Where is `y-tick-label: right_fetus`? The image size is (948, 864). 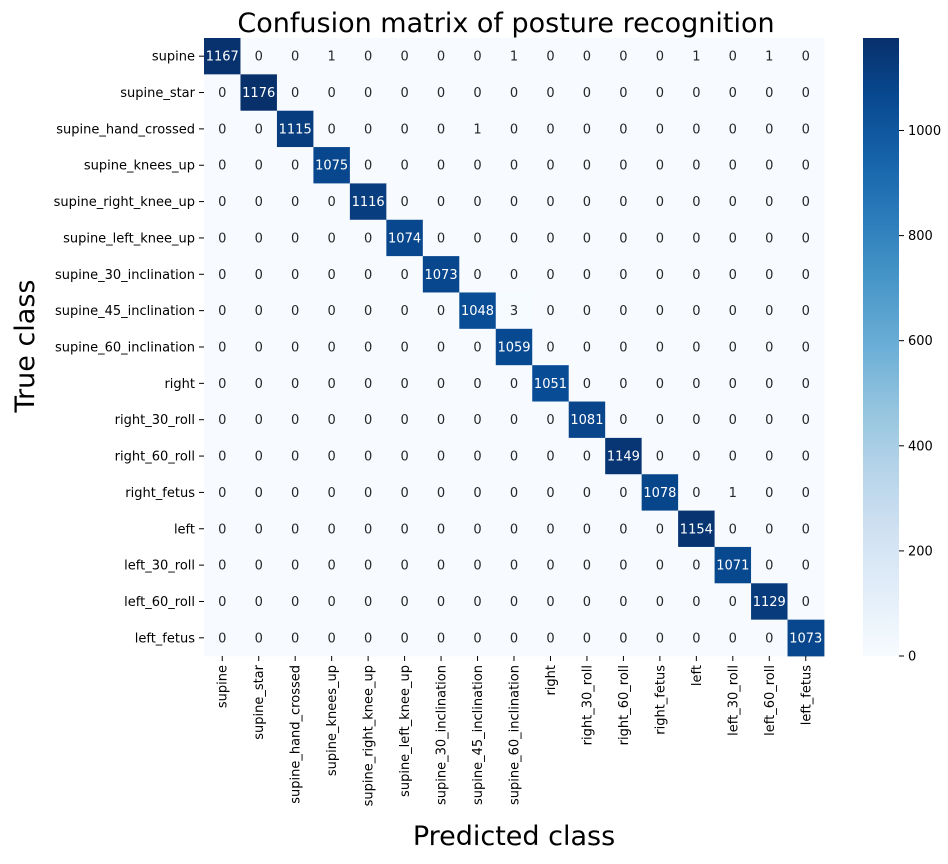
y-tick-label: right_fetus is located at coordinates (160, 493).